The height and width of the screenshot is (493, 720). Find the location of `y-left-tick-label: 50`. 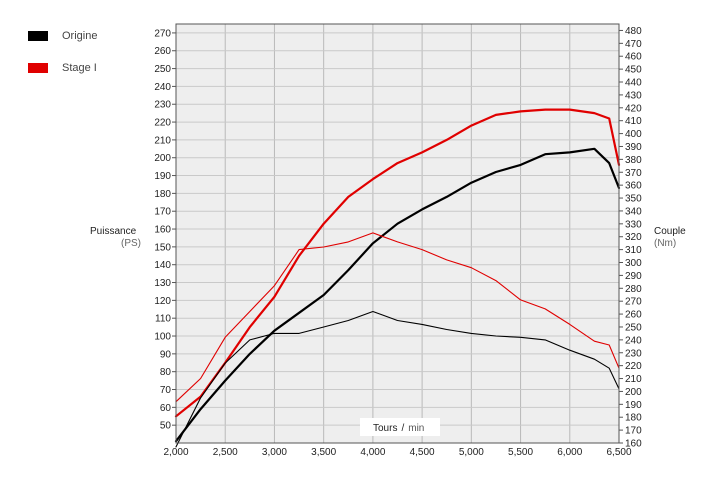

y-left-tick-label: 50 is located at coordinates (166, 426).